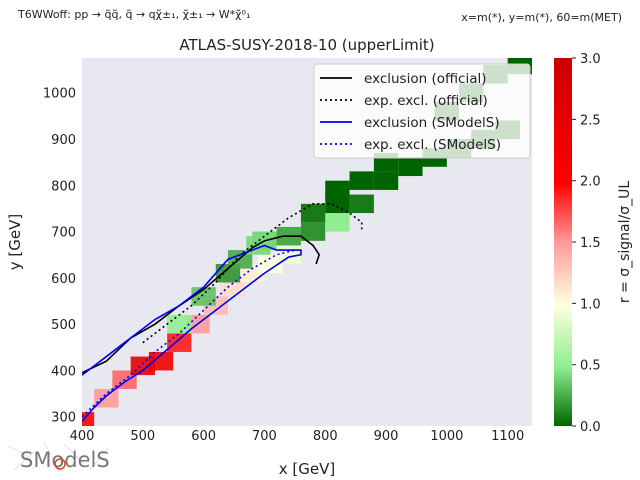 The width and height of the screenshot is (640, 480). I want to click on x-tick-label: 500, so click(142, 436).